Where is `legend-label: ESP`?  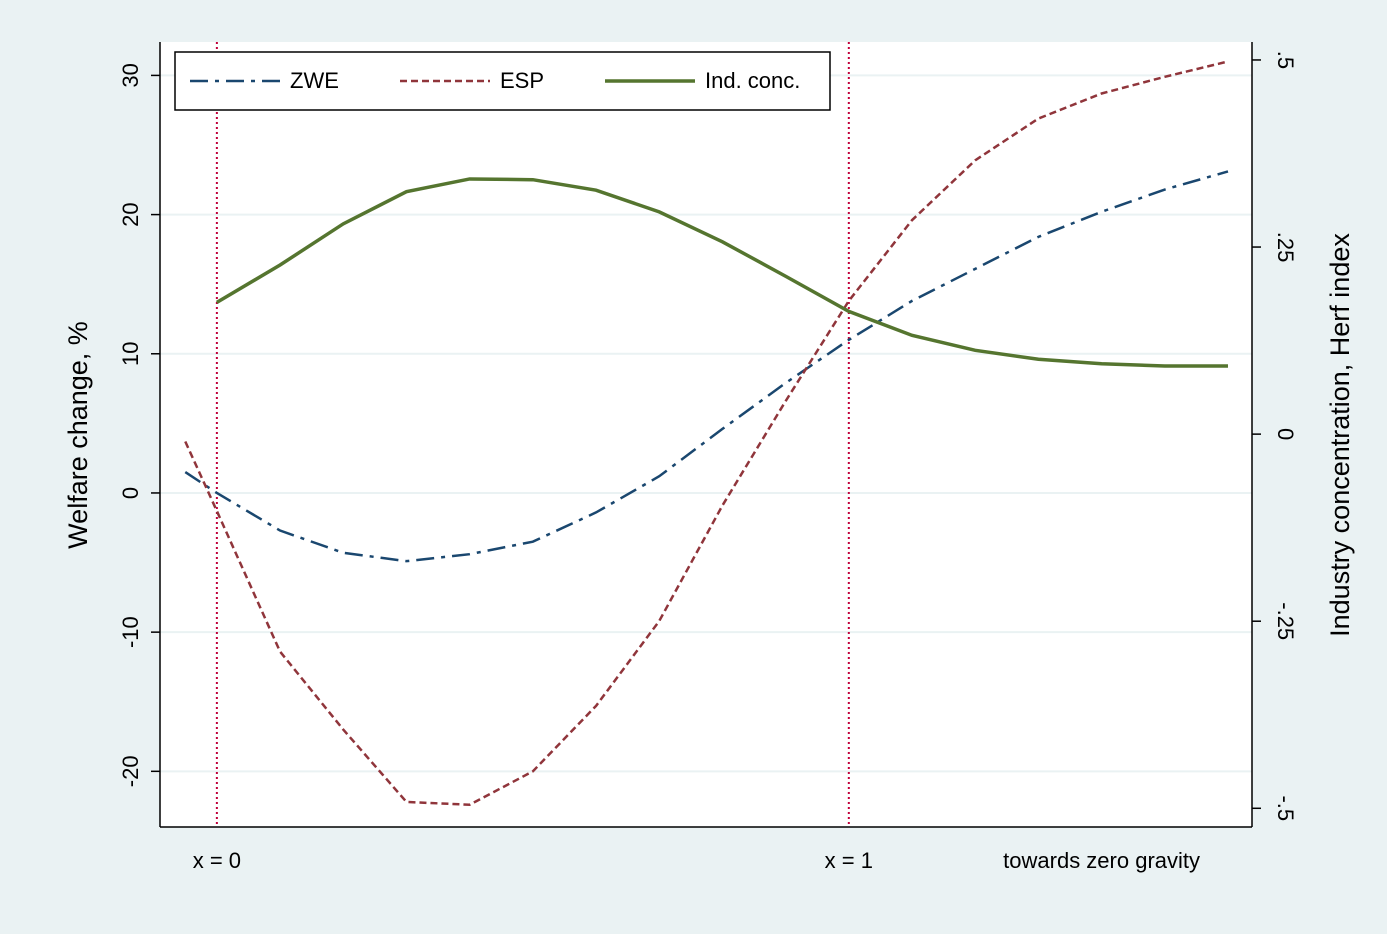 legend-label: ESP is located at coordinates (522, 80).